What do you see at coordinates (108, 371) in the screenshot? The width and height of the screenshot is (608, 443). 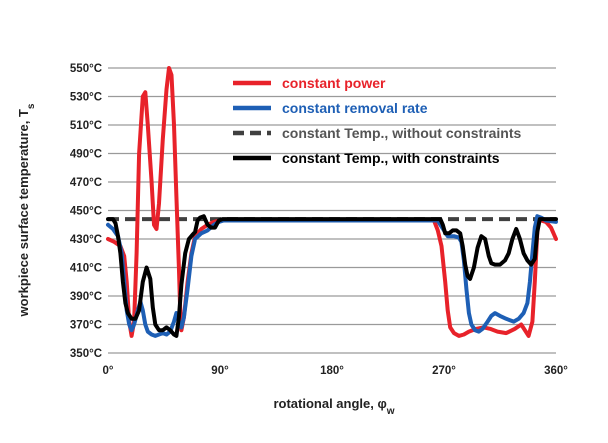 I see `x-tick-label: 0°` at bounding box center [108, 371].